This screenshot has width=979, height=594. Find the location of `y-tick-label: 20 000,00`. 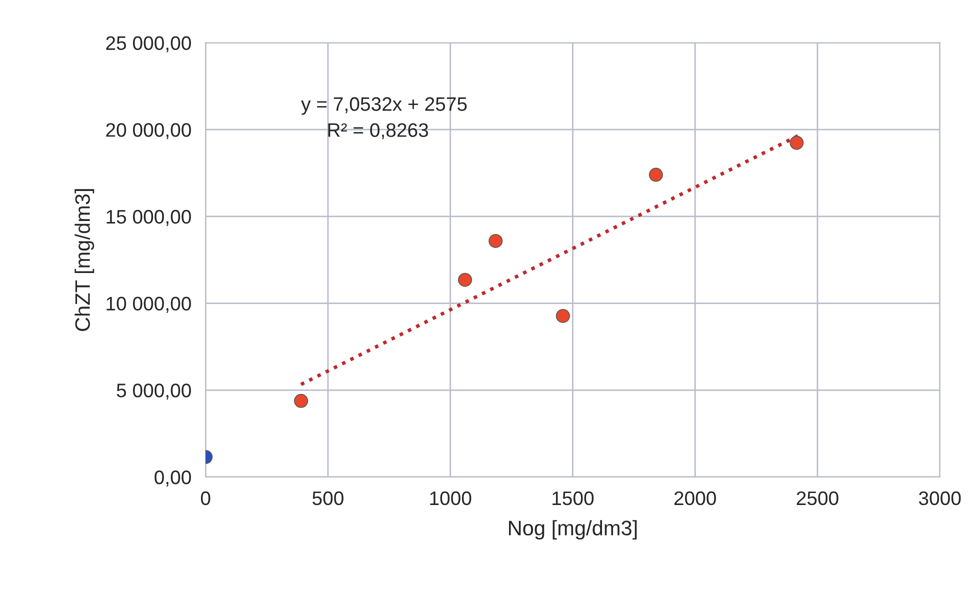

y-tick-label: 20 000,00 is located at coordinates (148, 131).